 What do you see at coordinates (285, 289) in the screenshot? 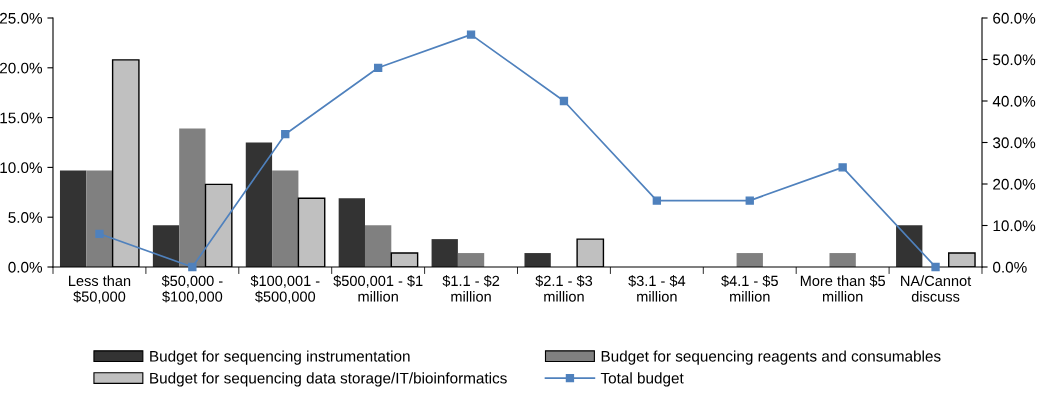
I see `x-tick-label: $100,001 - $500,000` at bounding box center [285, 289].